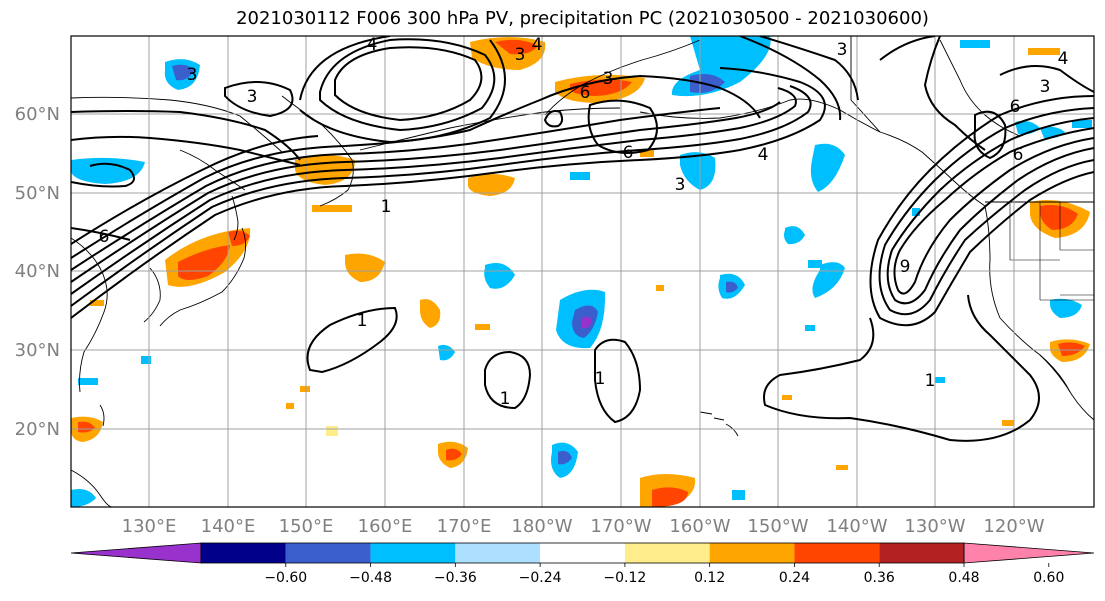  I want to click on lat-label-40n: 40°N, so click(37, 271).